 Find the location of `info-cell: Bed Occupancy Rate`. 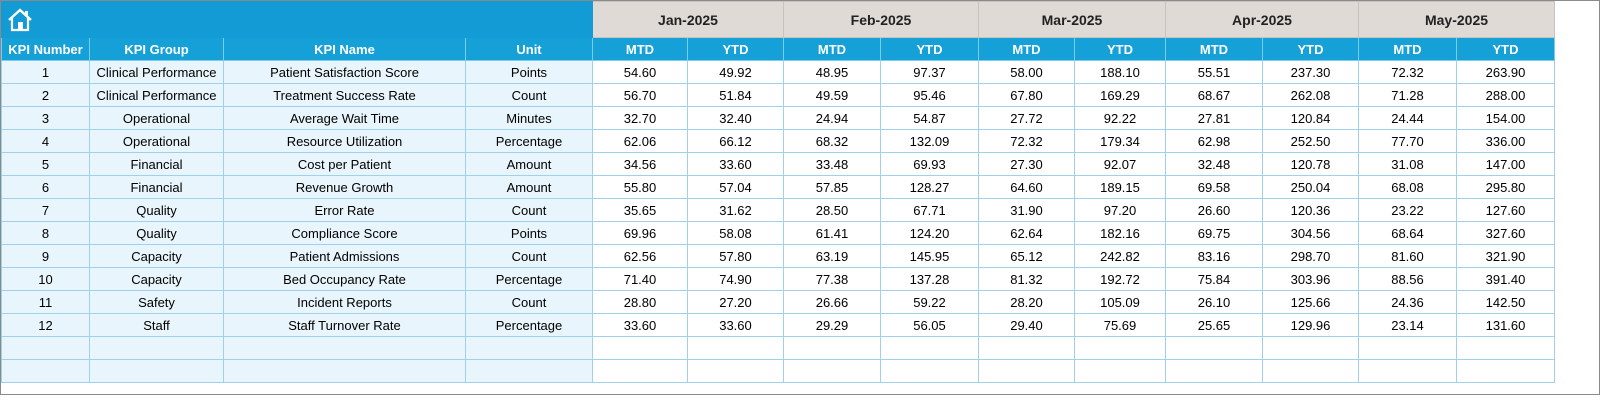

info-cell: Bed Occupancy Rate is located at coordinates (344, 279).